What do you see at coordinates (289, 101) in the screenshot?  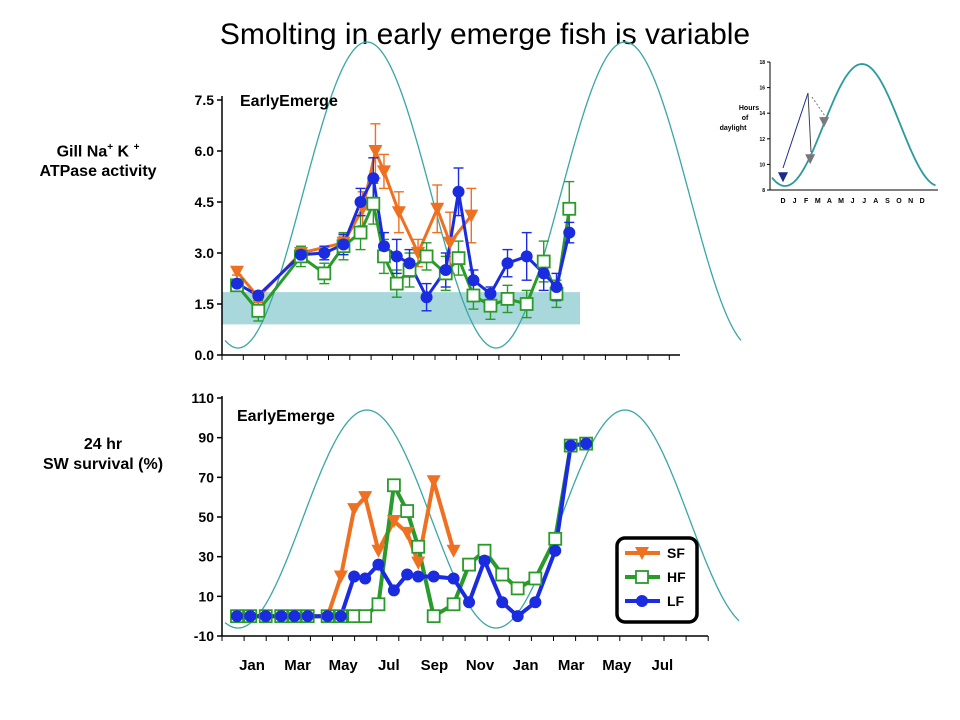 I see `chart1-title: EarlyEmerge` at bounding box center [289, 101].